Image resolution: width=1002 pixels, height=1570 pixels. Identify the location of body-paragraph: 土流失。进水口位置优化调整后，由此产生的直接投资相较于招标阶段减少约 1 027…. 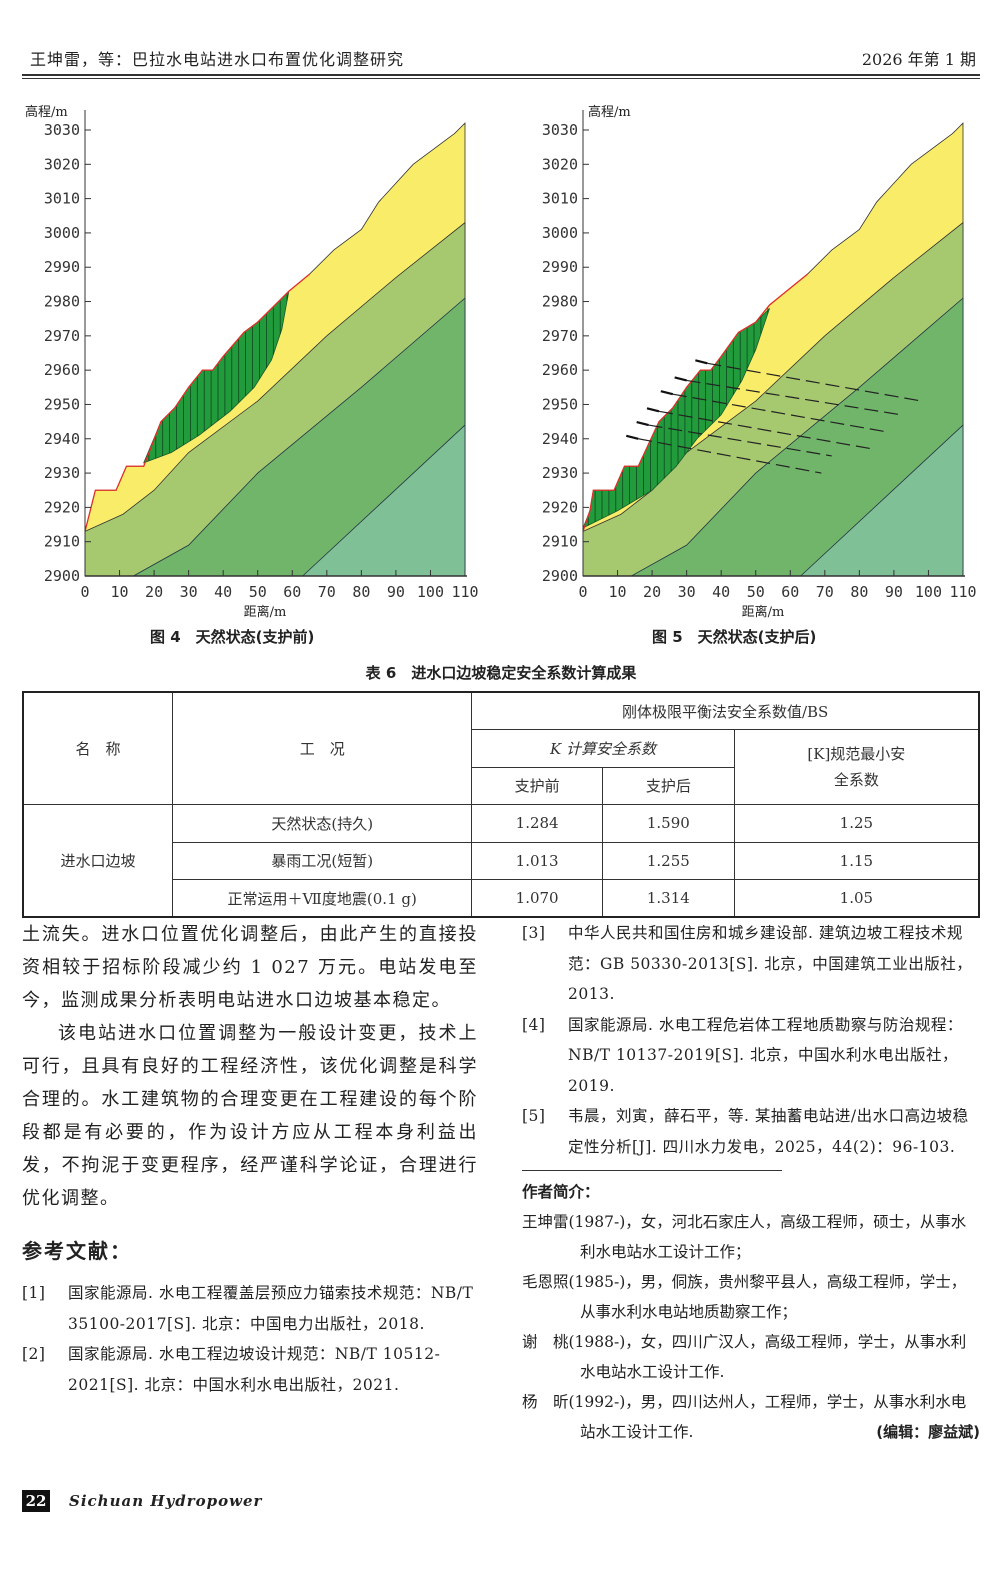
(250, 967).